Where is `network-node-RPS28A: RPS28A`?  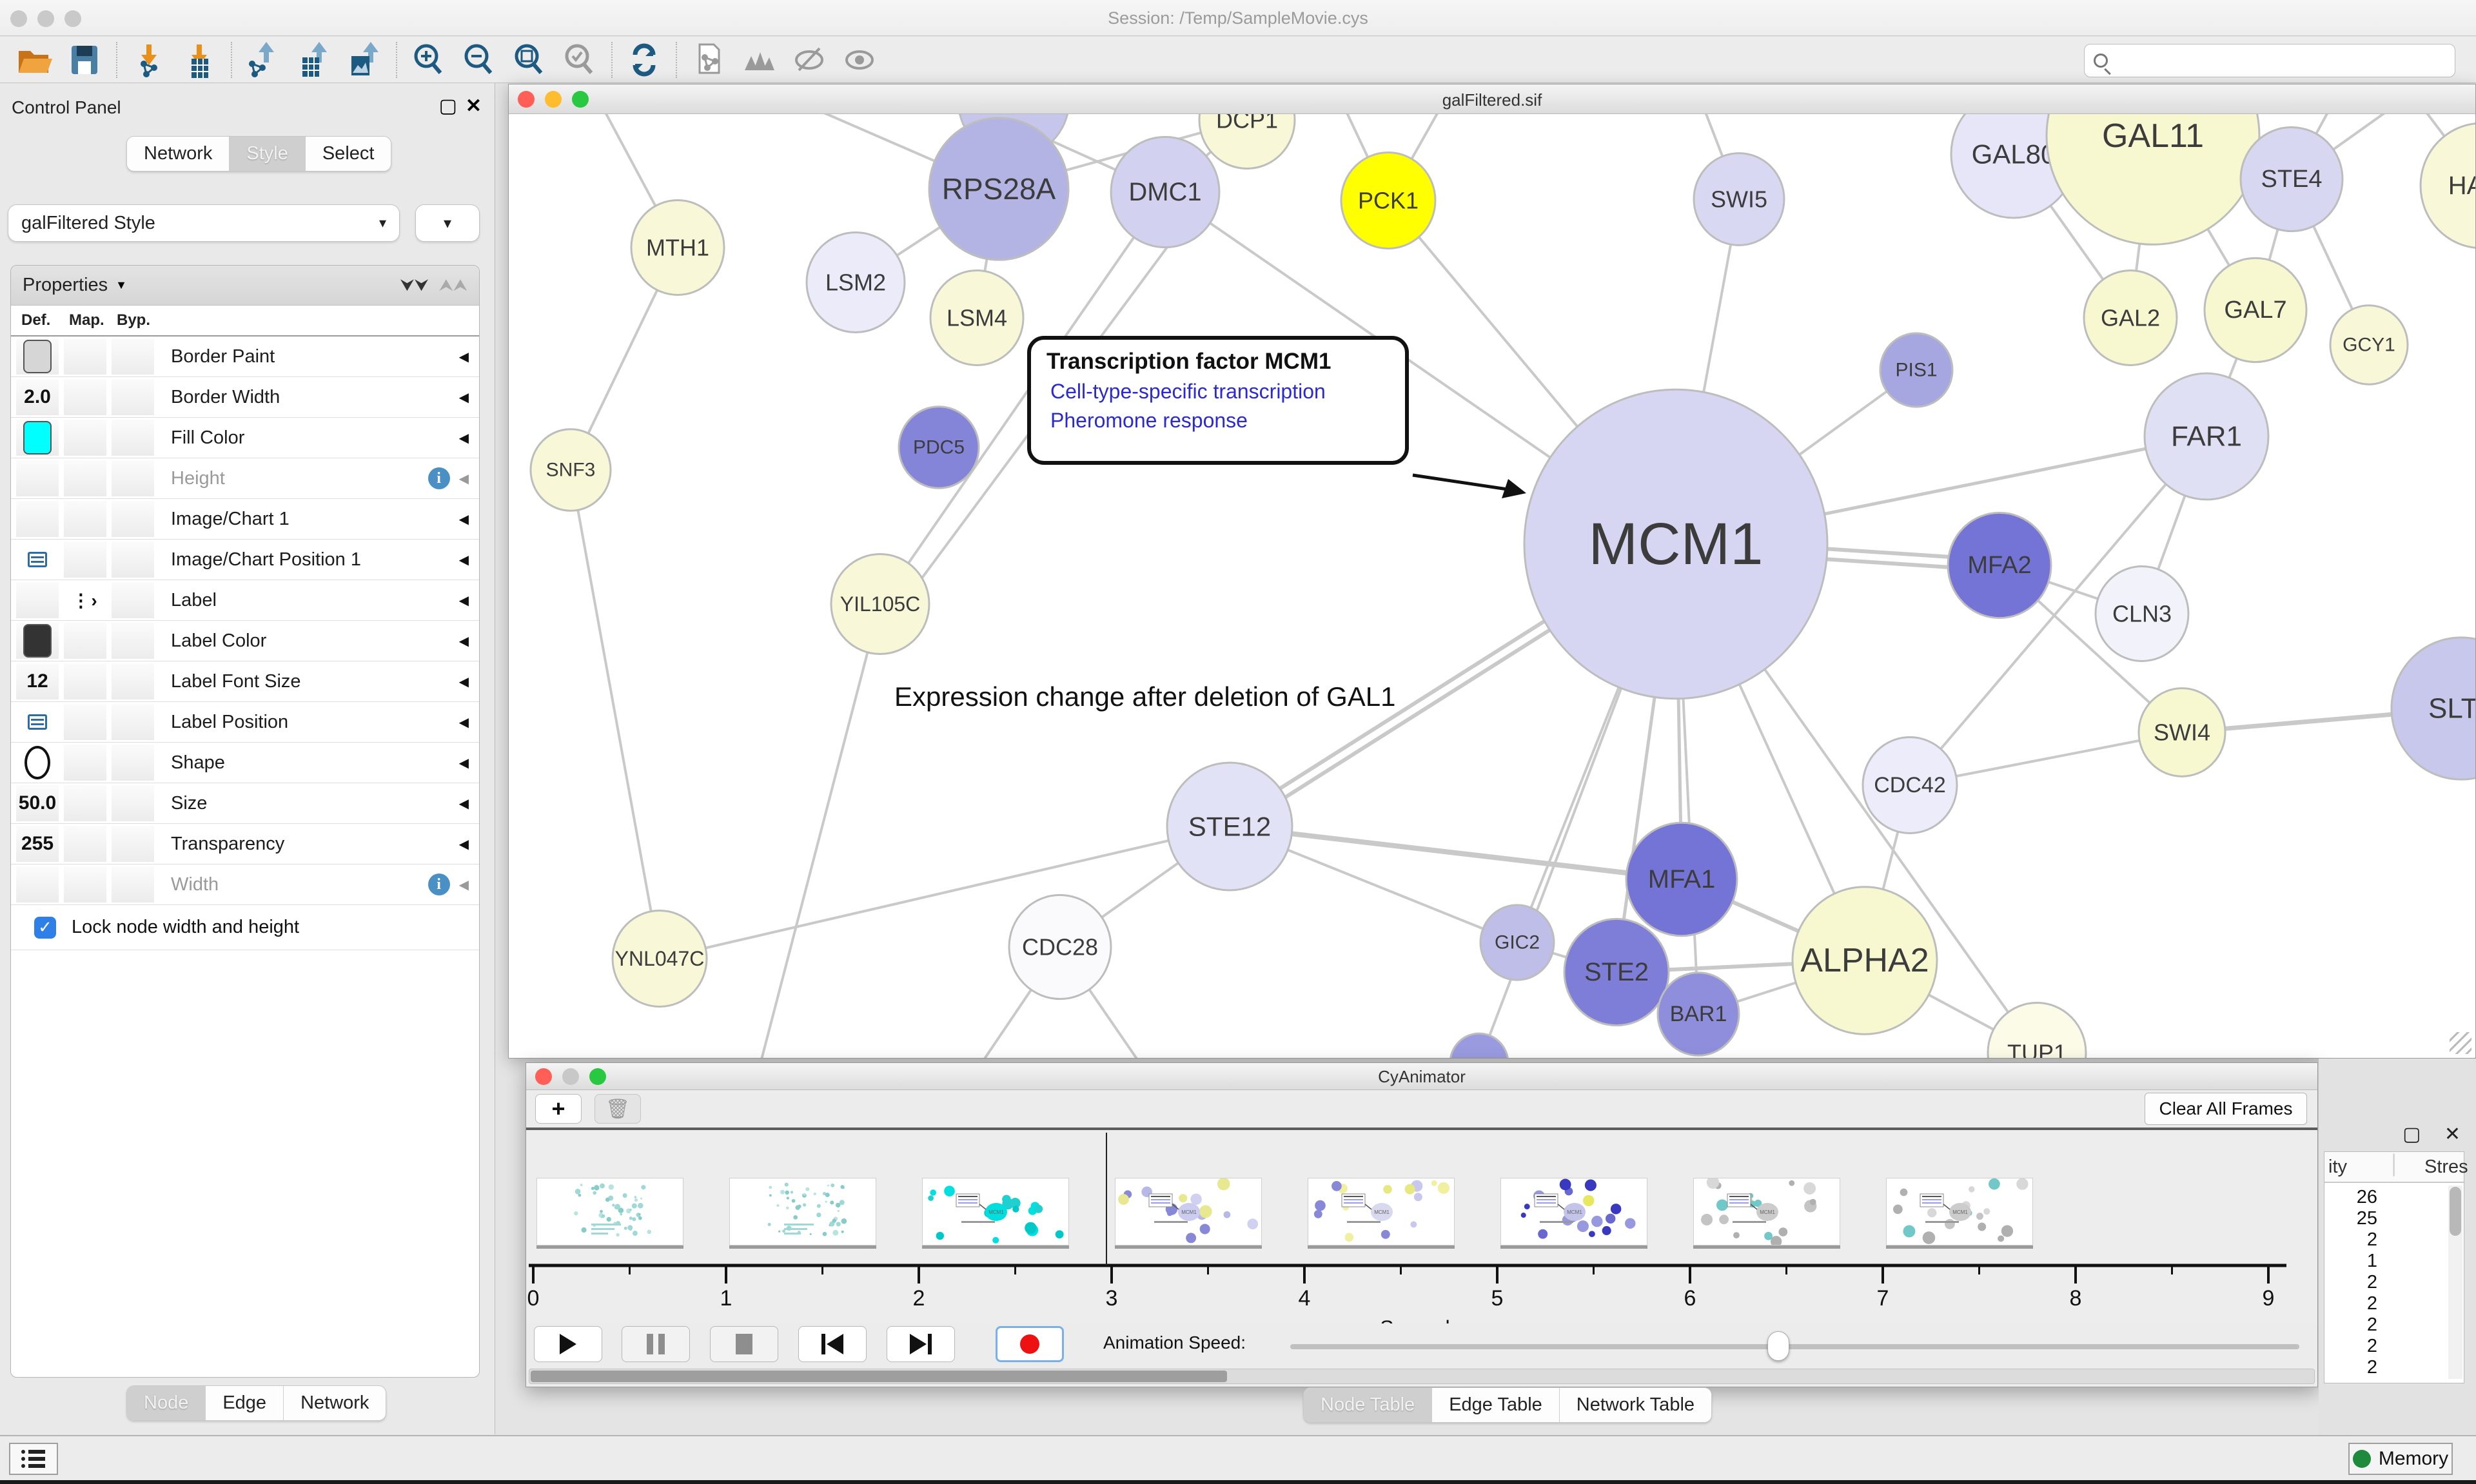
network-node-RPS28A: RPS28A is located at coordinates (999, 189).